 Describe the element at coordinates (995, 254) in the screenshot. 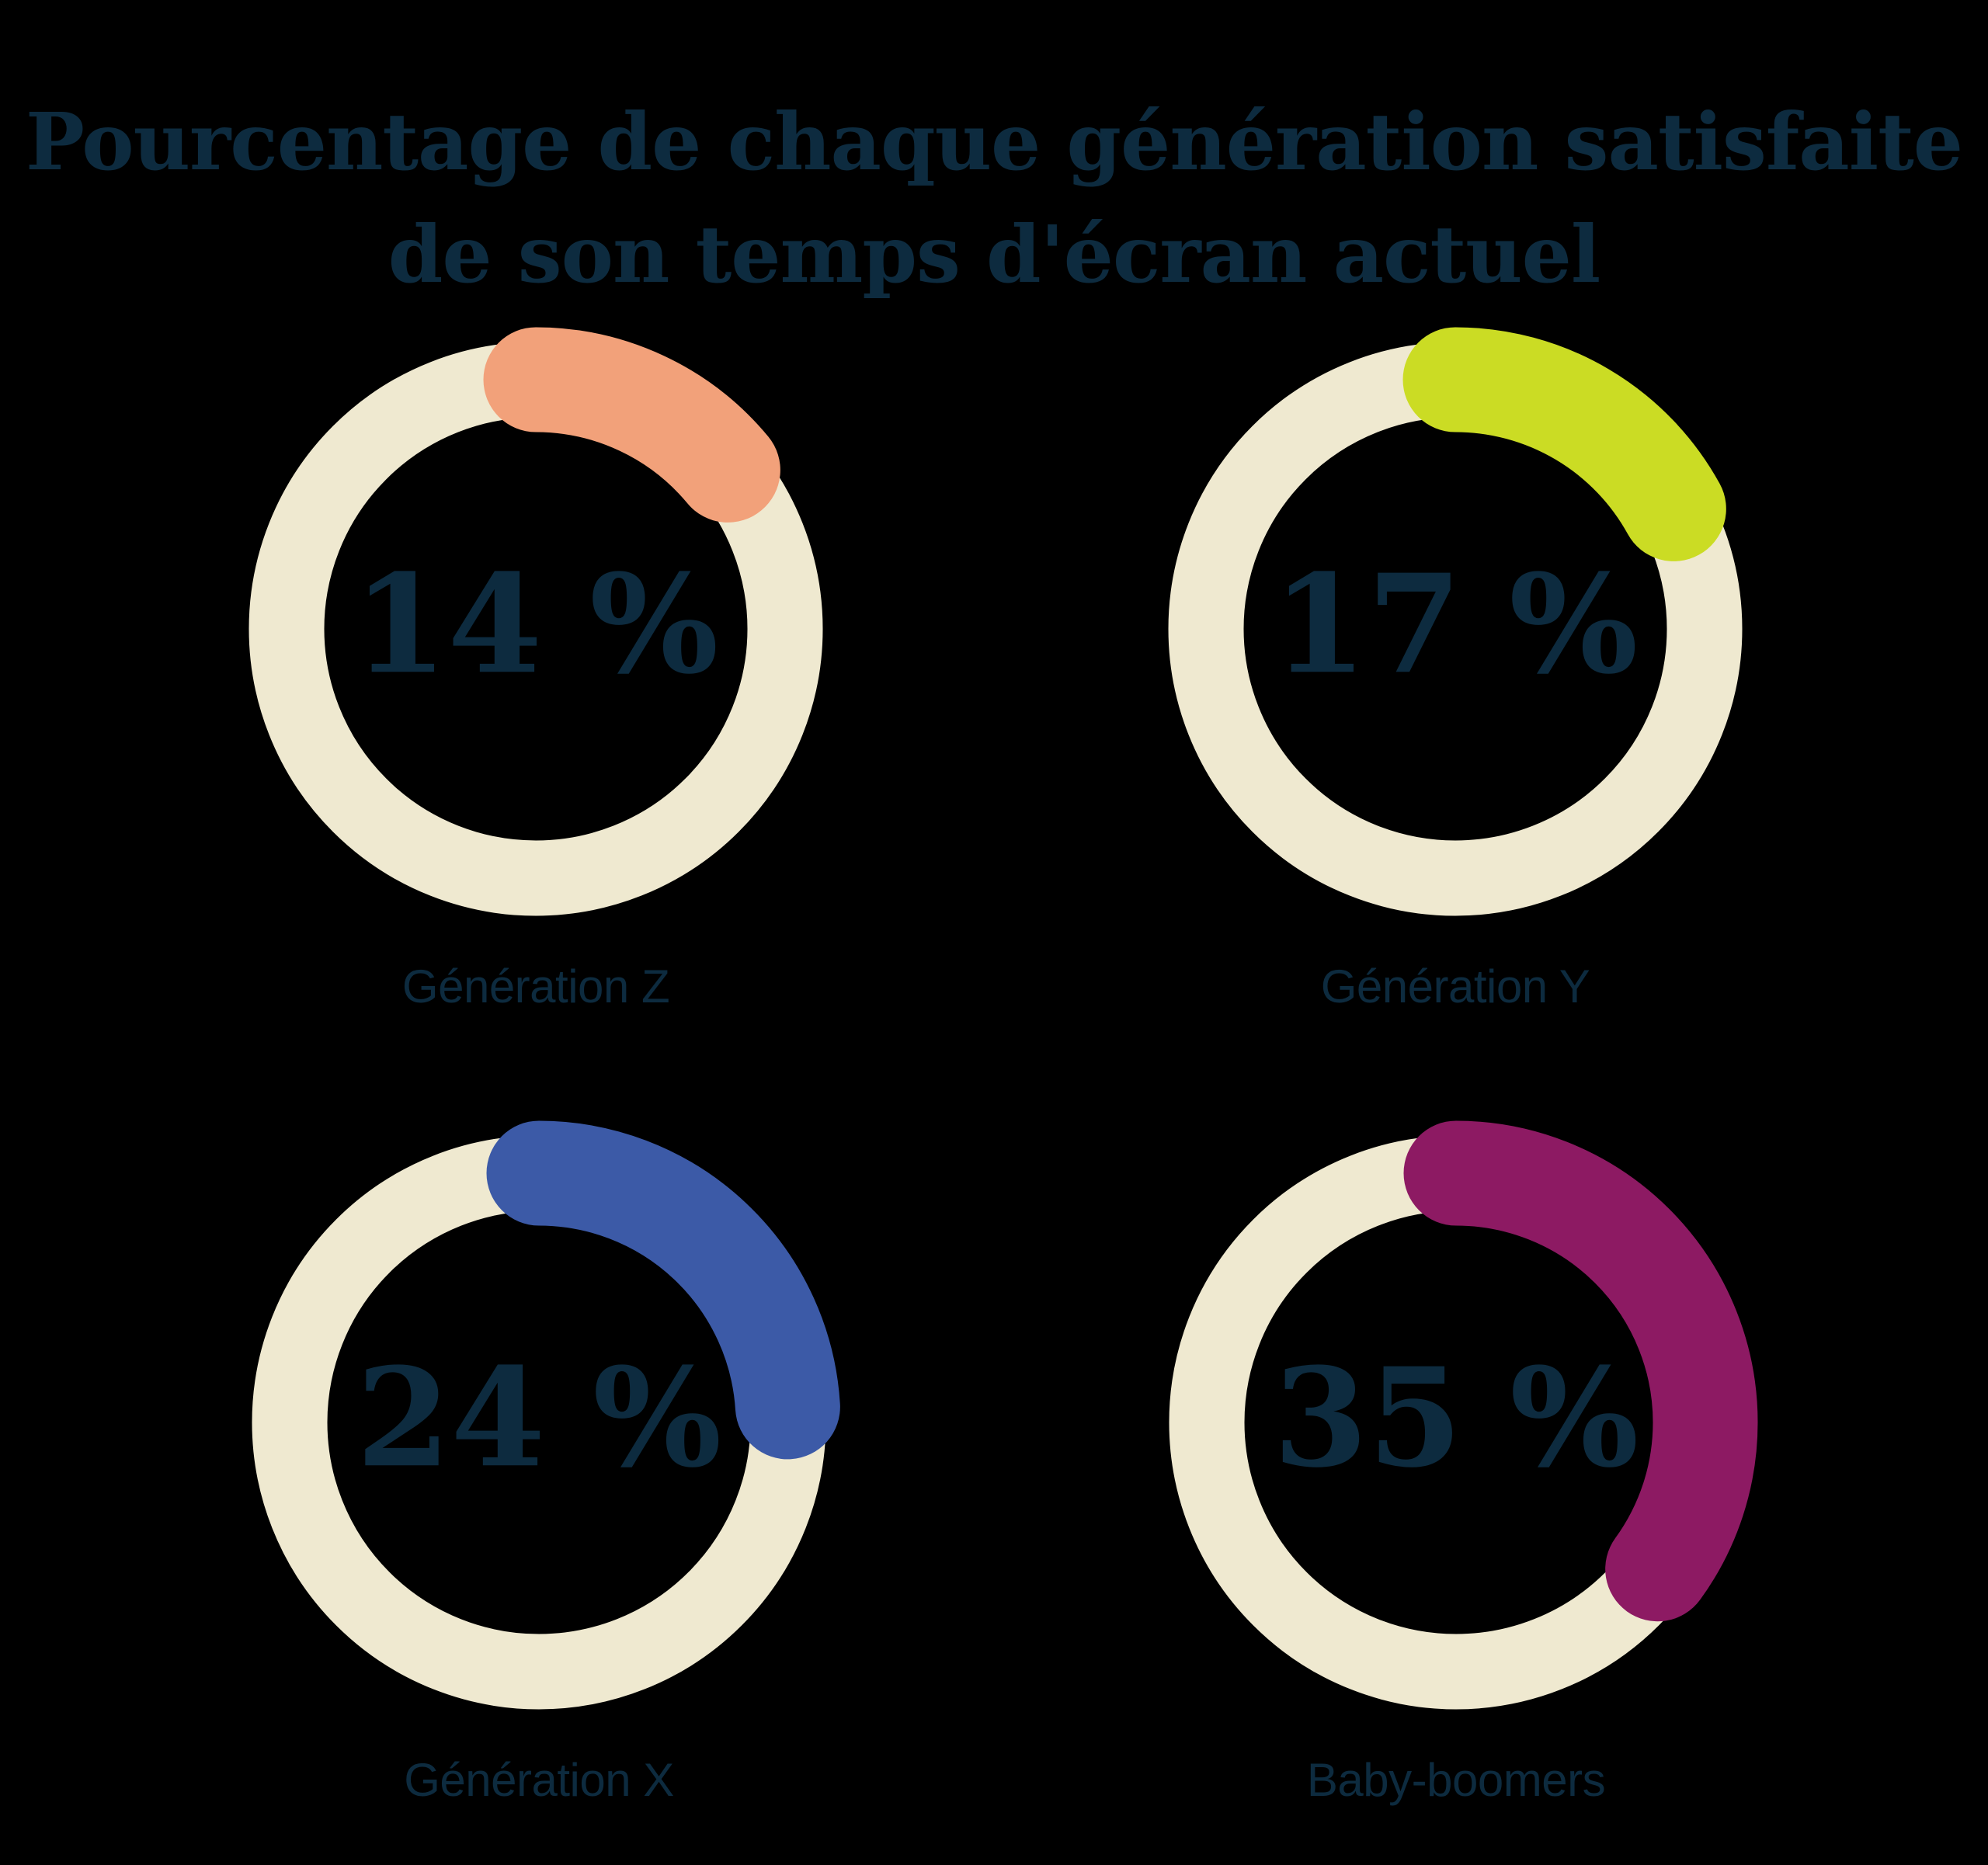

I see `chart-title-line-2: de son temps d'écran actuel` at that location.